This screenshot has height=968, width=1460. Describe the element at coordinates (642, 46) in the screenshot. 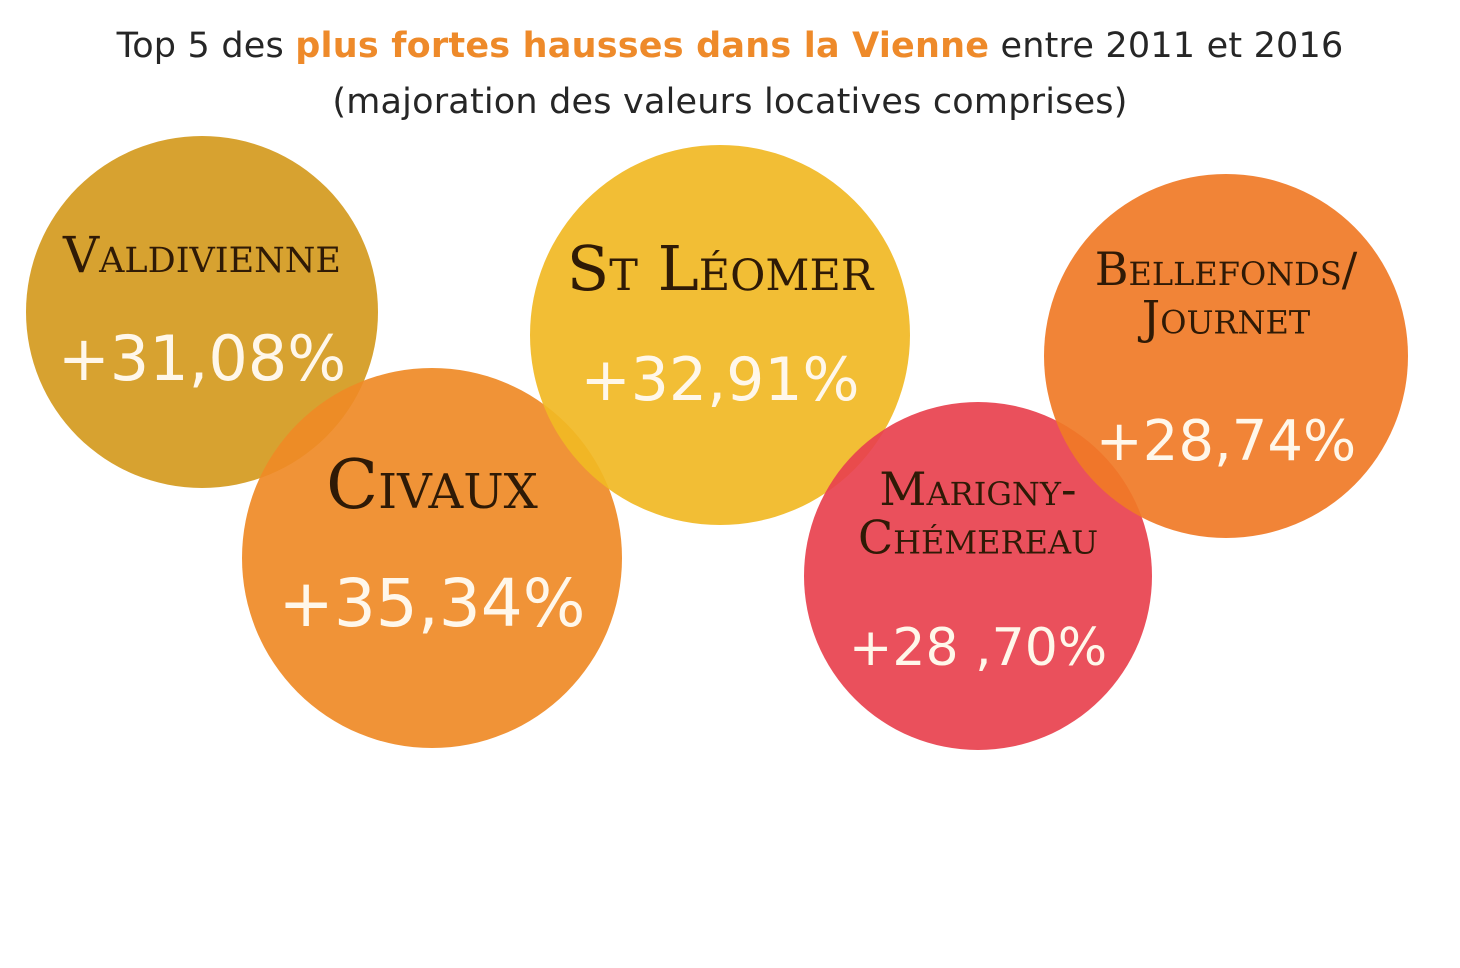

I see `title-highlight: plus fortes hausses dans la Vienne` at that location.